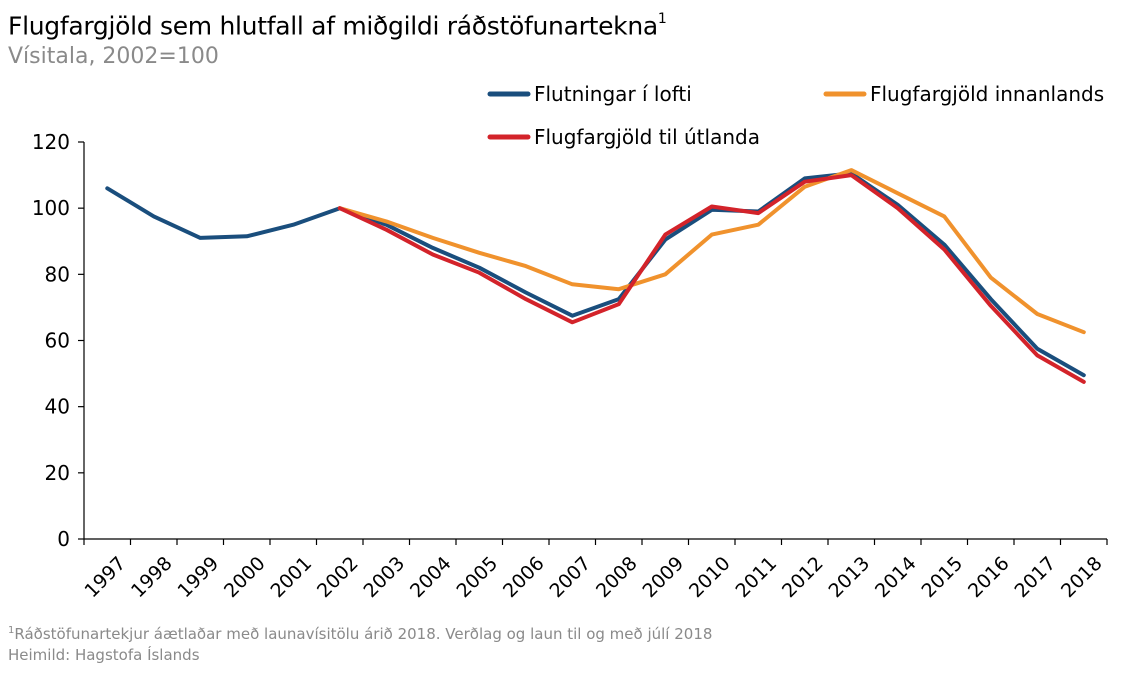 The height and width of the screenshot is (677, 1127). Describe the element at coordinates (105, 577) in the screenshot. I see `x-tick-label: 1997` at that location.